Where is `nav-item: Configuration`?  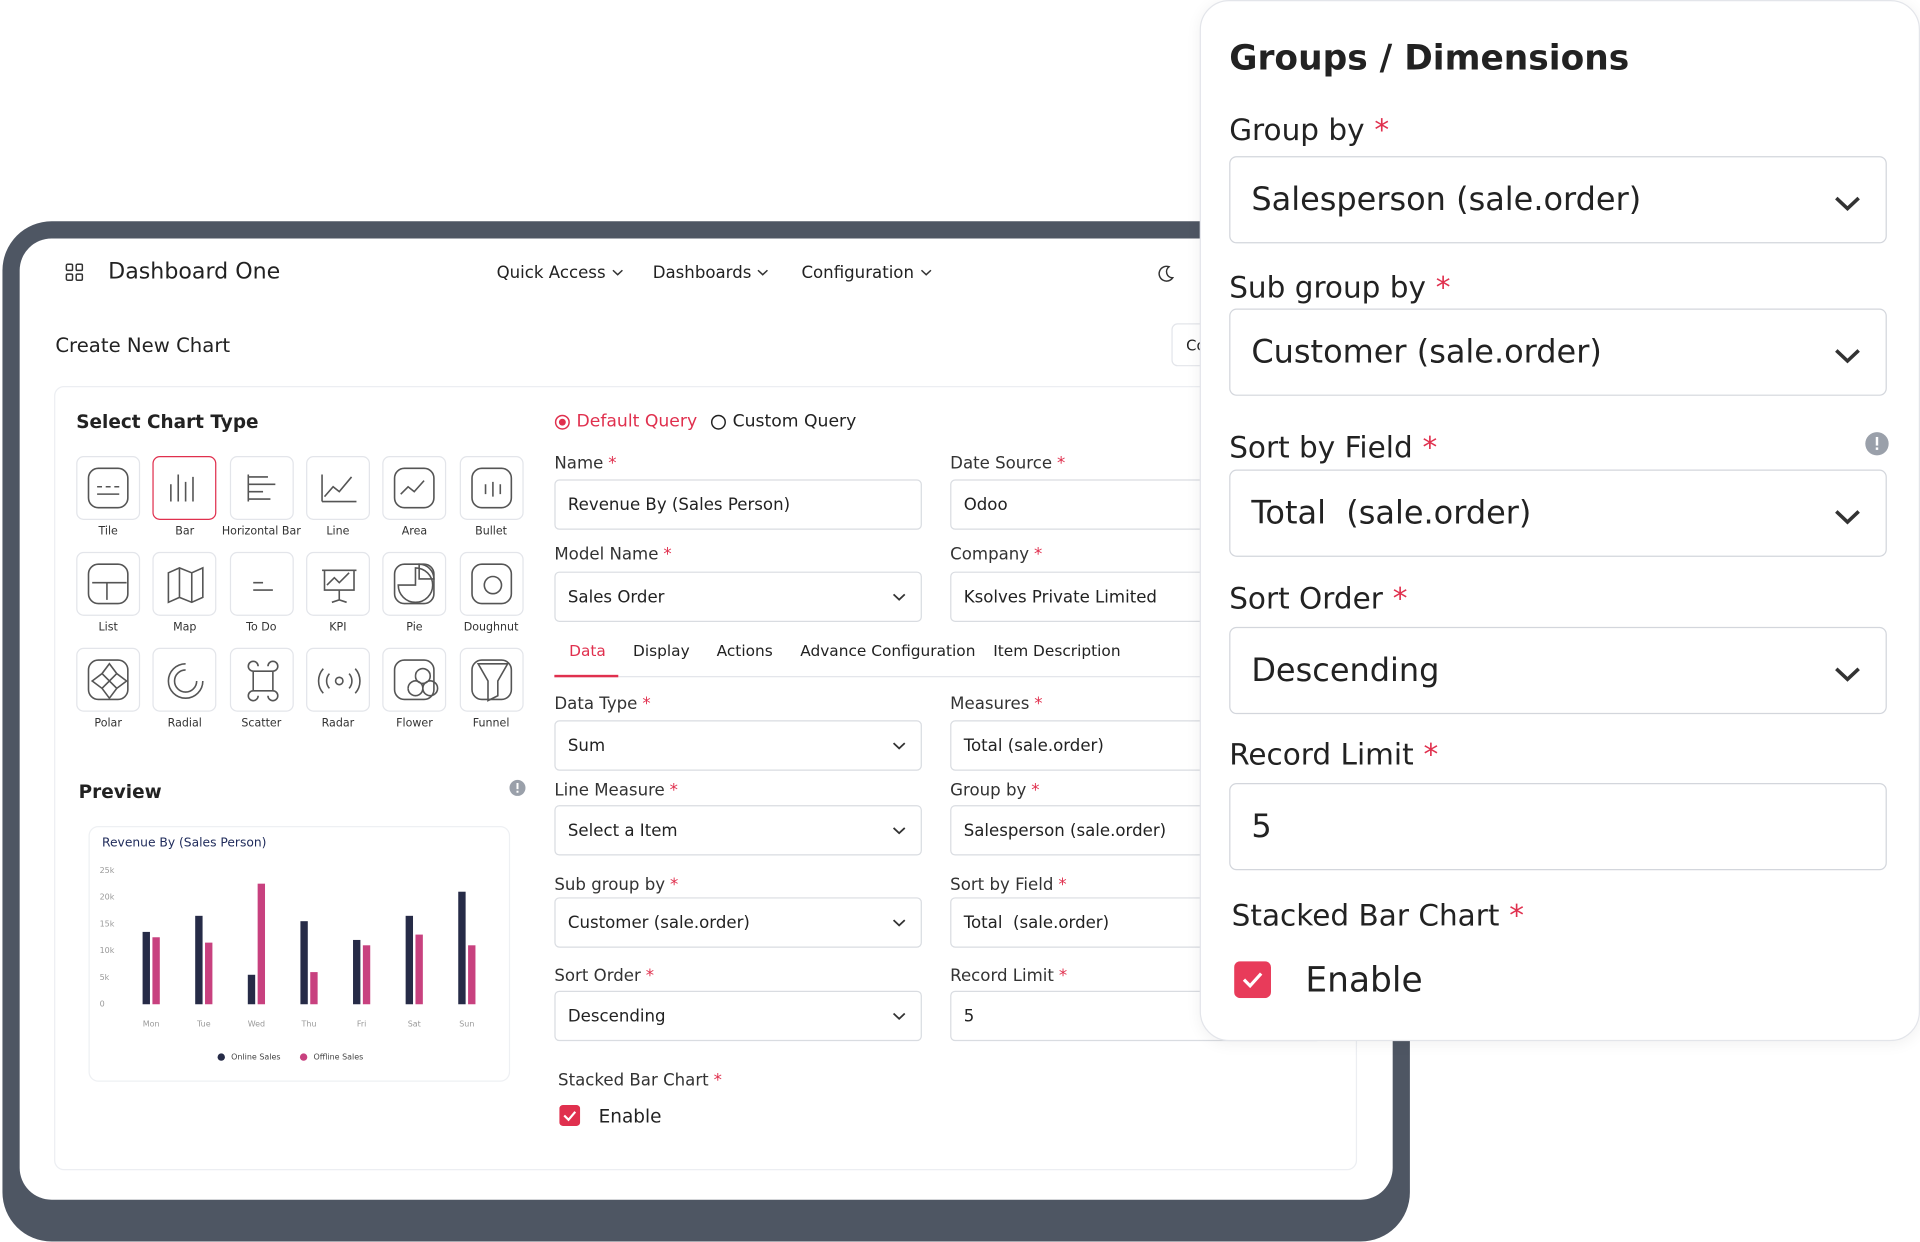
nav-item: Configuration is located at coordinates (857, 273).